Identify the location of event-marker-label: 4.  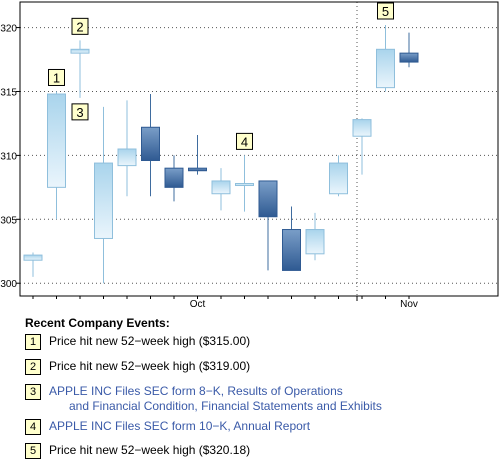
(244, 141).